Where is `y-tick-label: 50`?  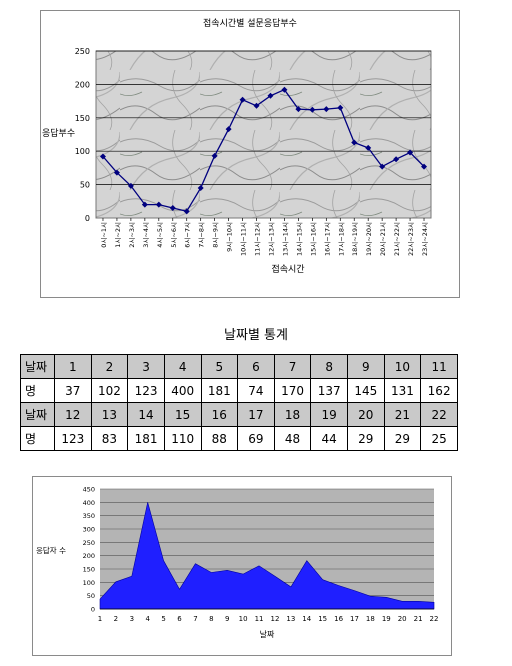 y-tick-label: 50 is located at coordinates (91, 596).